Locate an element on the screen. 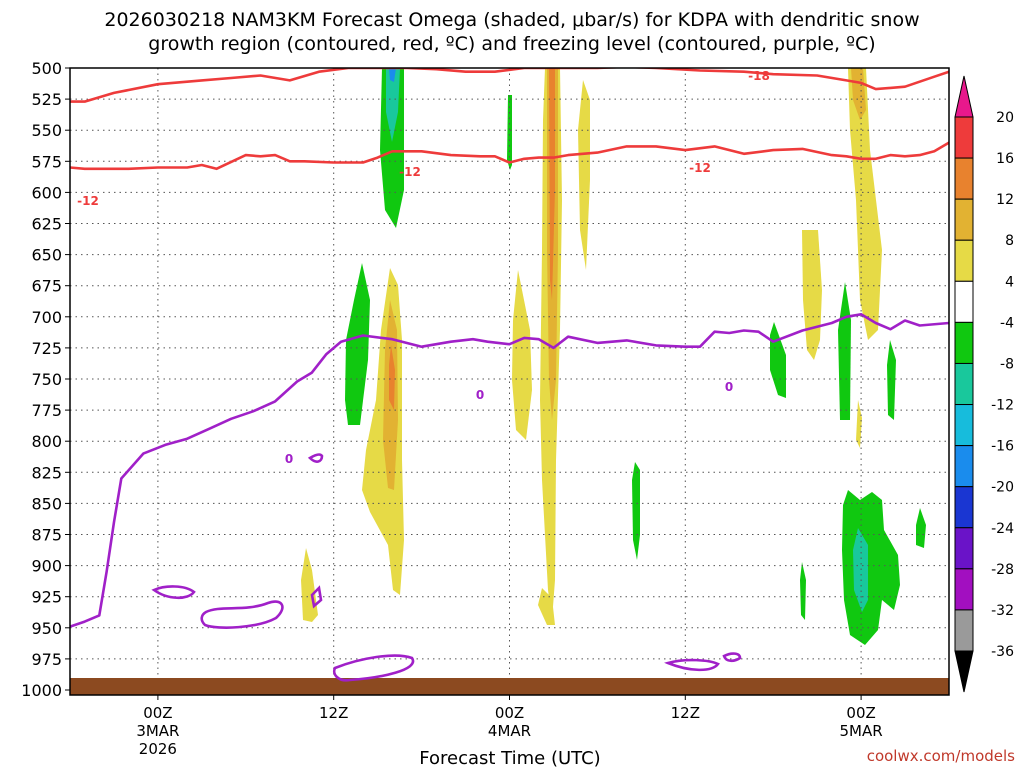 This screenshot has height=768, width=1024. surface-ground is located at coordinates (509, 686).